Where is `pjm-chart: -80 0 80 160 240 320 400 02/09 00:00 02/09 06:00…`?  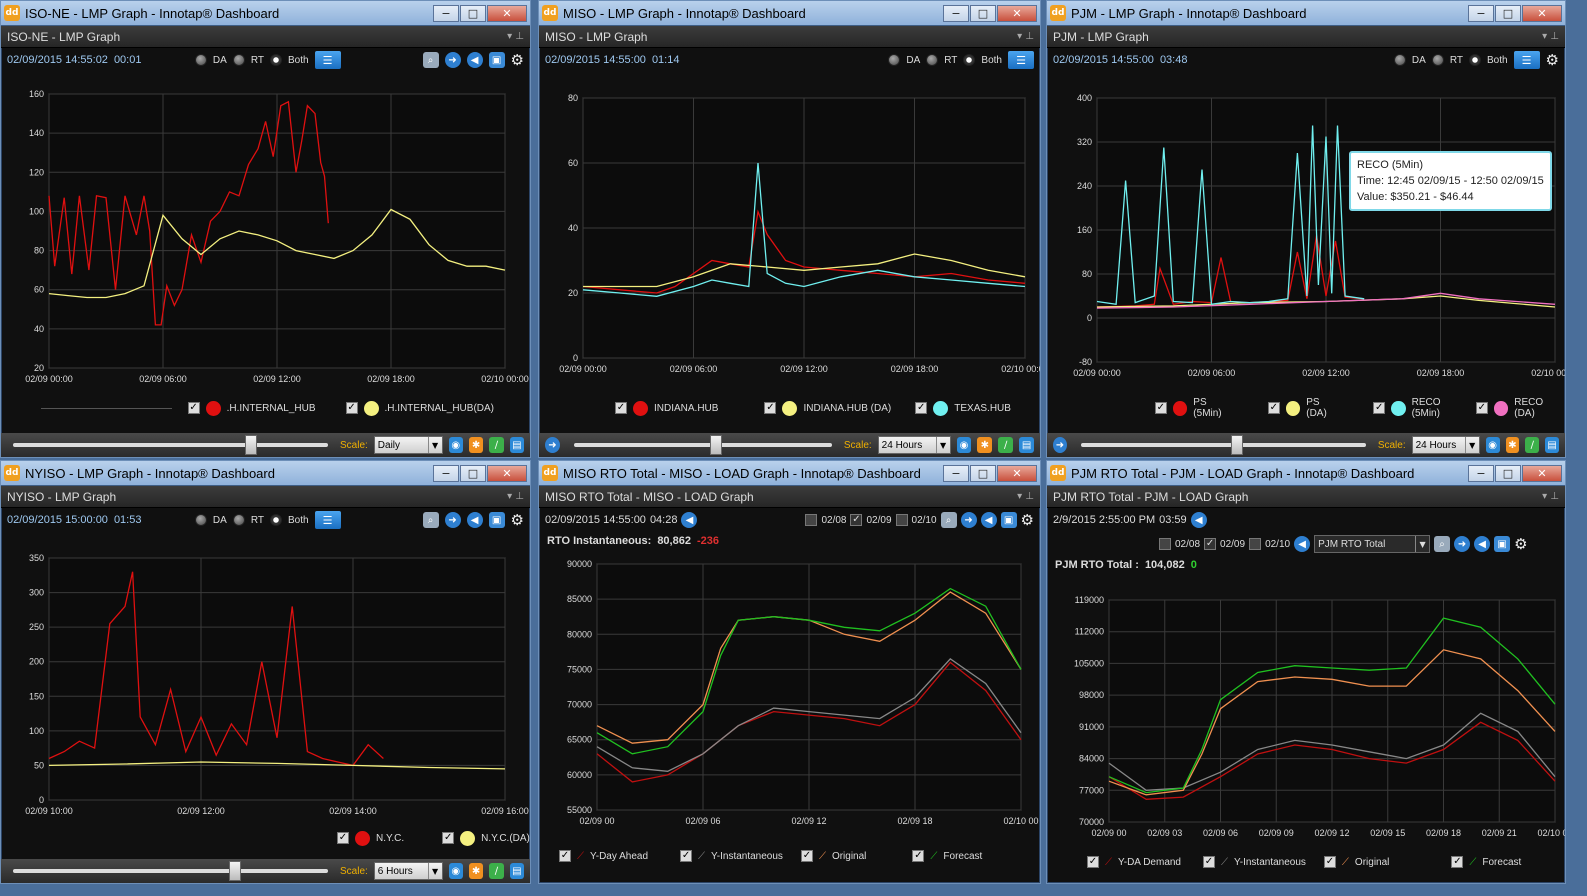
pjm-chart: -80 0 80 160 240 320 400 02/09 00:00 02/09 06:00… is located at coordinates (1313, 232).